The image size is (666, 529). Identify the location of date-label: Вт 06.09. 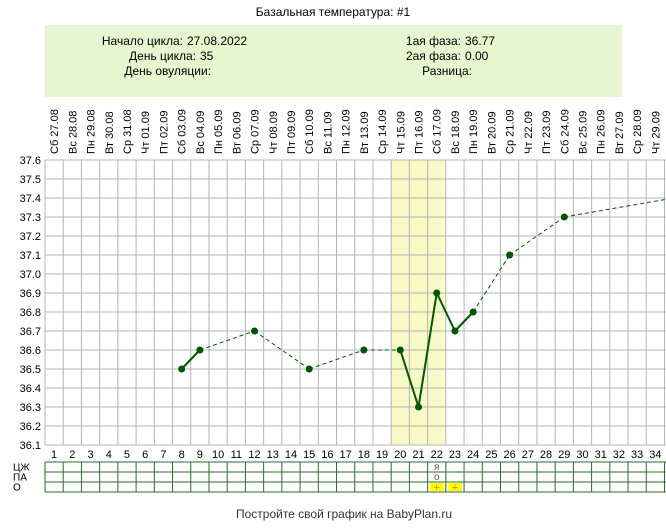
(237, 132).